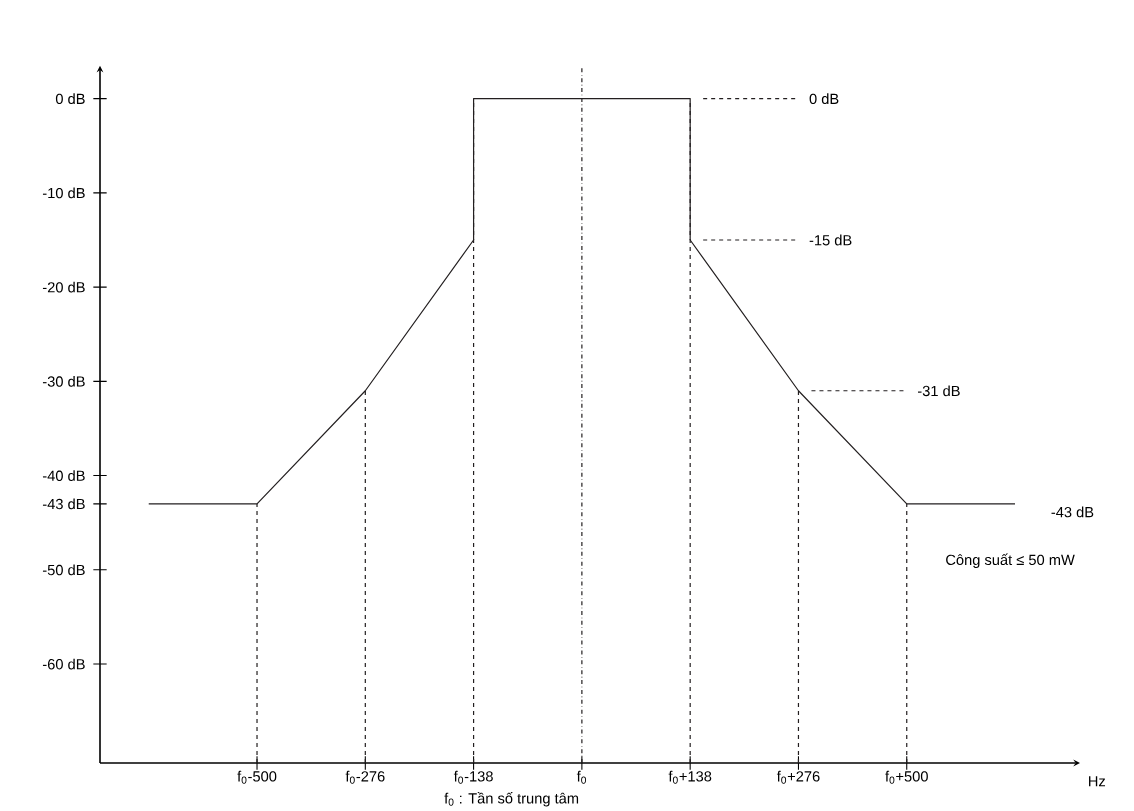 The width and height of the screenshot is (1134, 811). What do you see at coordinates (63, 570) in the screenshot?
I see `y-tick-label: -50 dB` at bounding box center [63, 570].